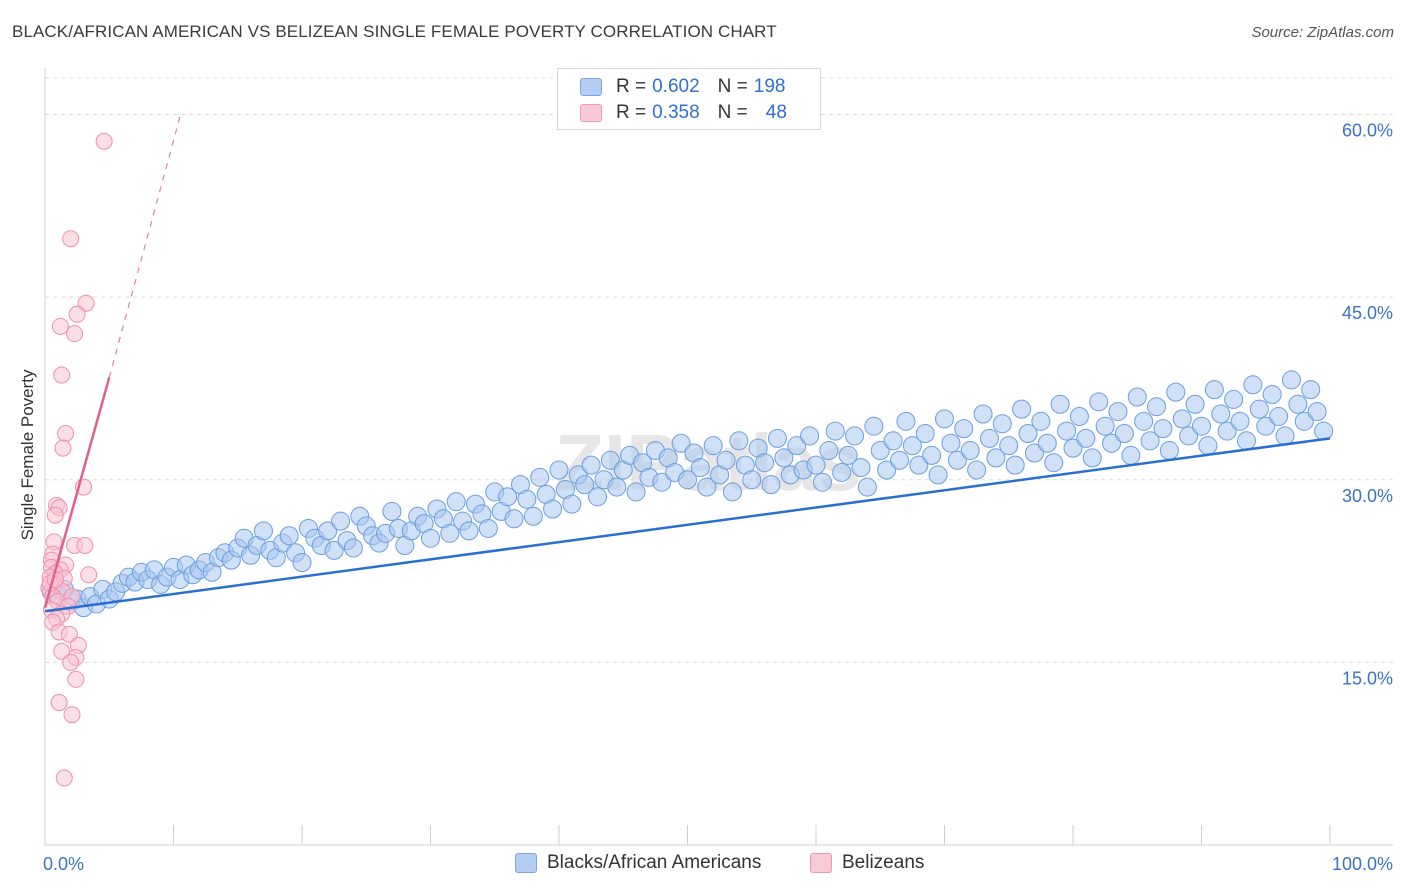 The image size is (1406, 892). I want to click on legend-n-label: N =, so click(732, 112).